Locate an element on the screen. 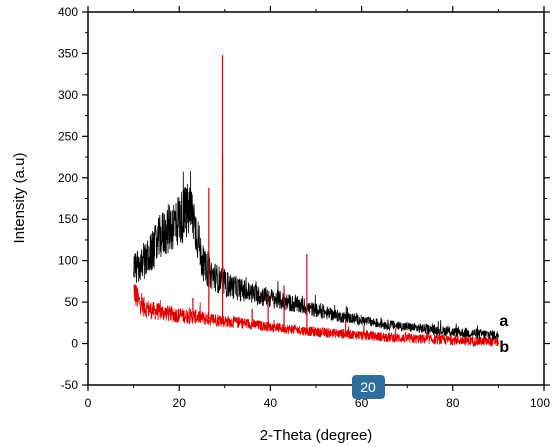 This screenshot has height=447, width=556. y-tick-label: 300 is located at coordinates (68, 95).